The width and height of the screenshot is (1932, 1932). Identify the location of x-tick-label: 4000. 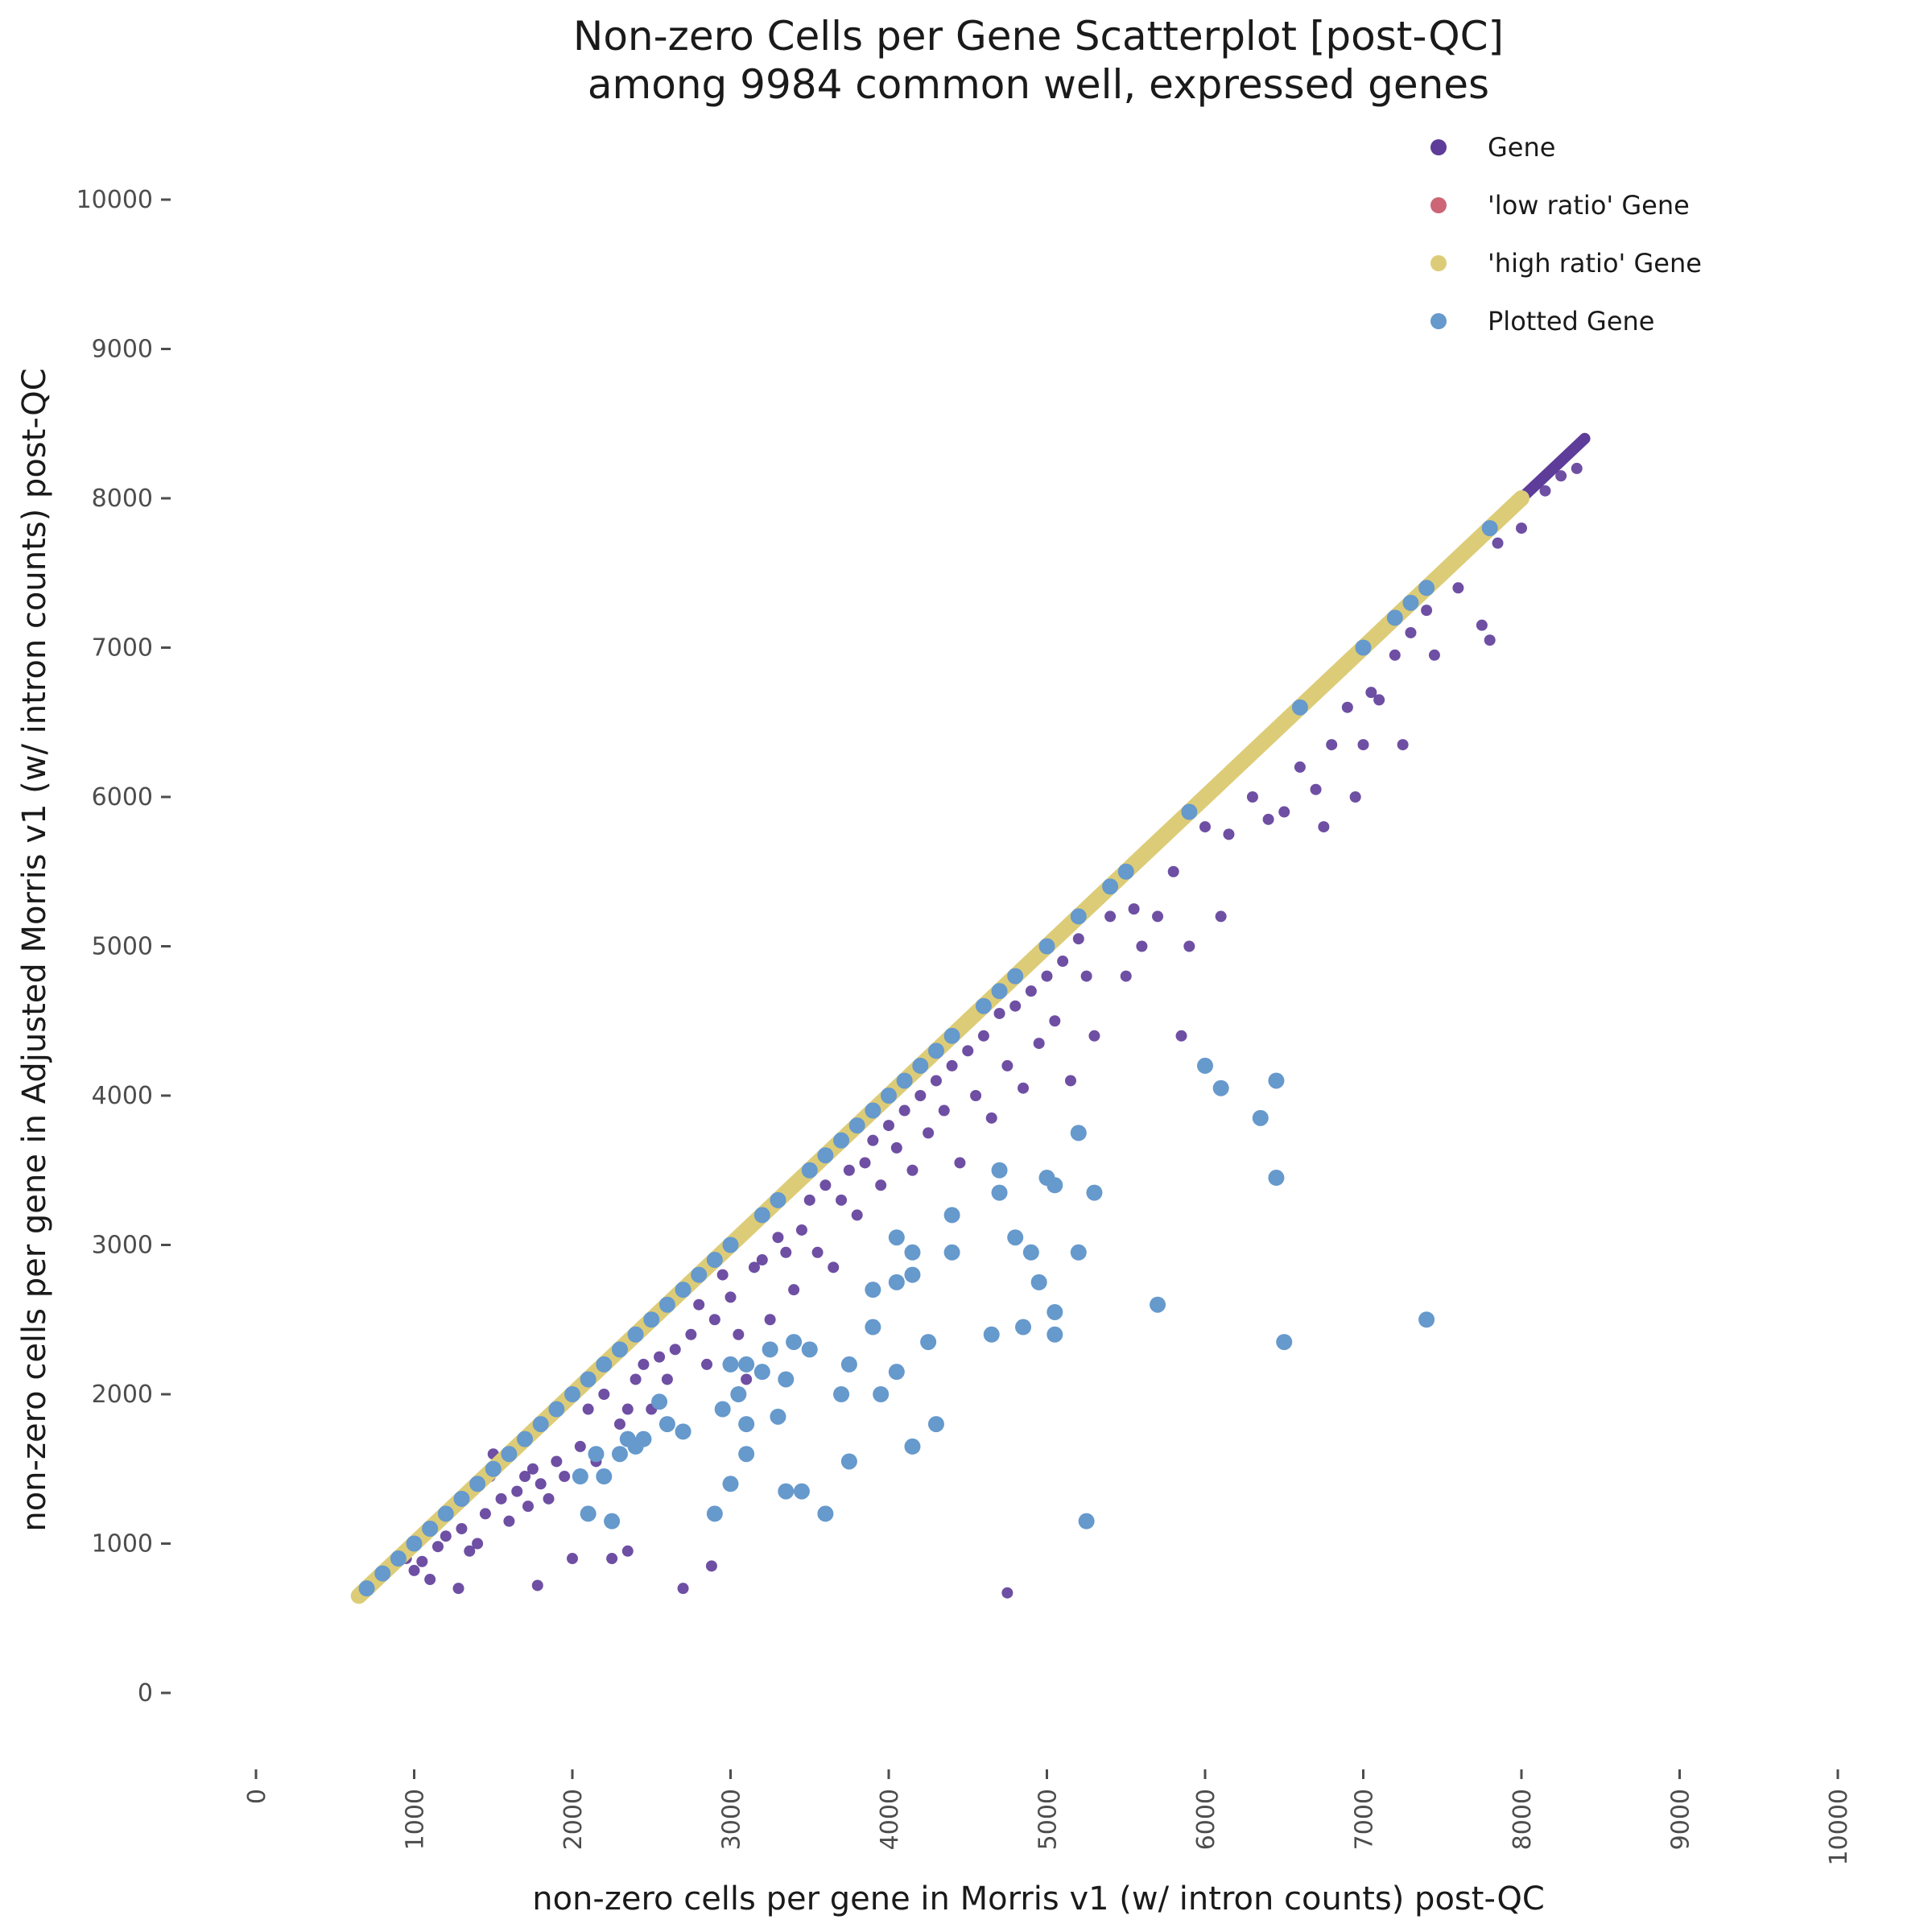
(890, 1819).